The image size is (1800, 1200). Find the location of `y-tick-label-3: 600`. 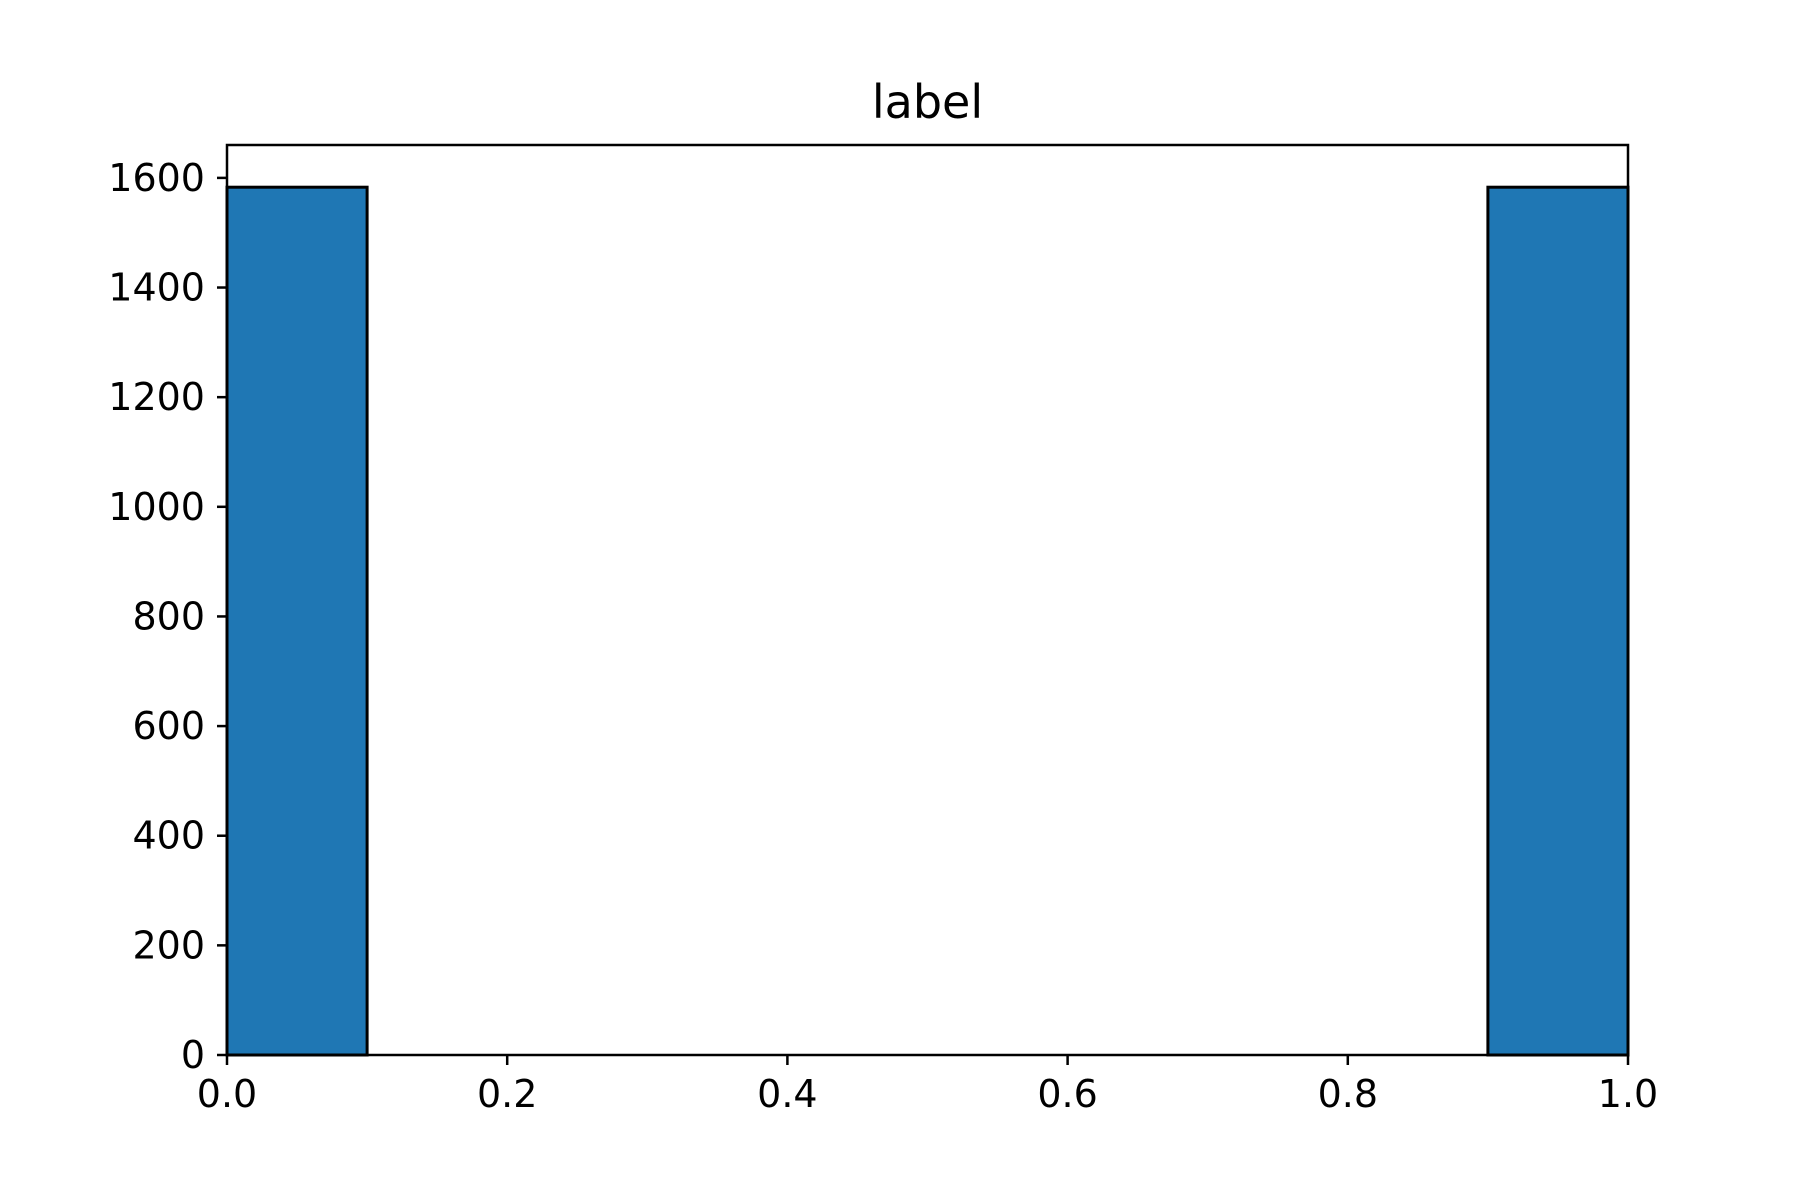

y-tick-label-3: 600 is located at coordinates (168, 726).